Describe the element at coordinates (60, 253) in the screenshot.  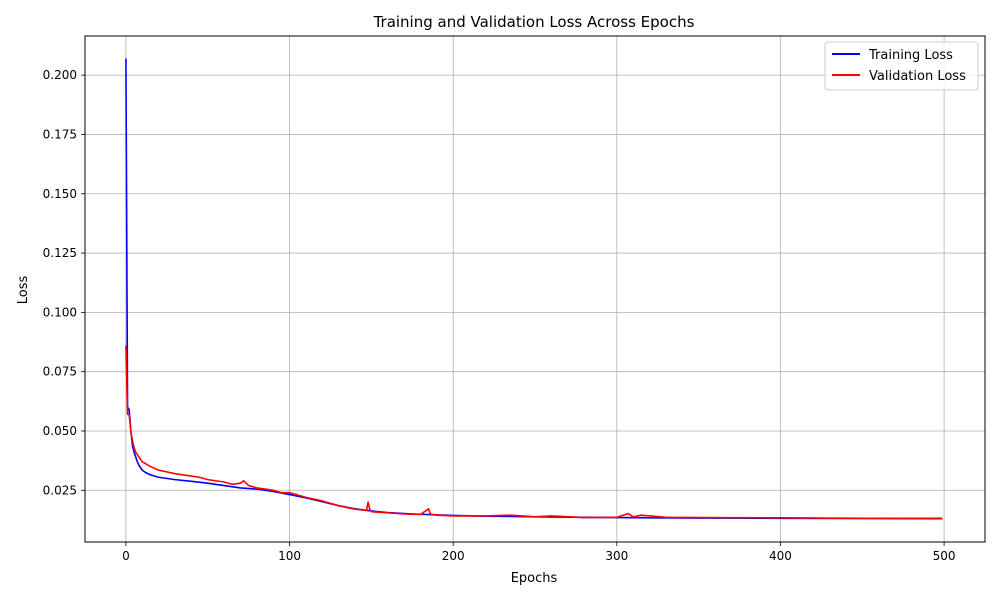
I see `y-tick-label: 0.125` at that location.